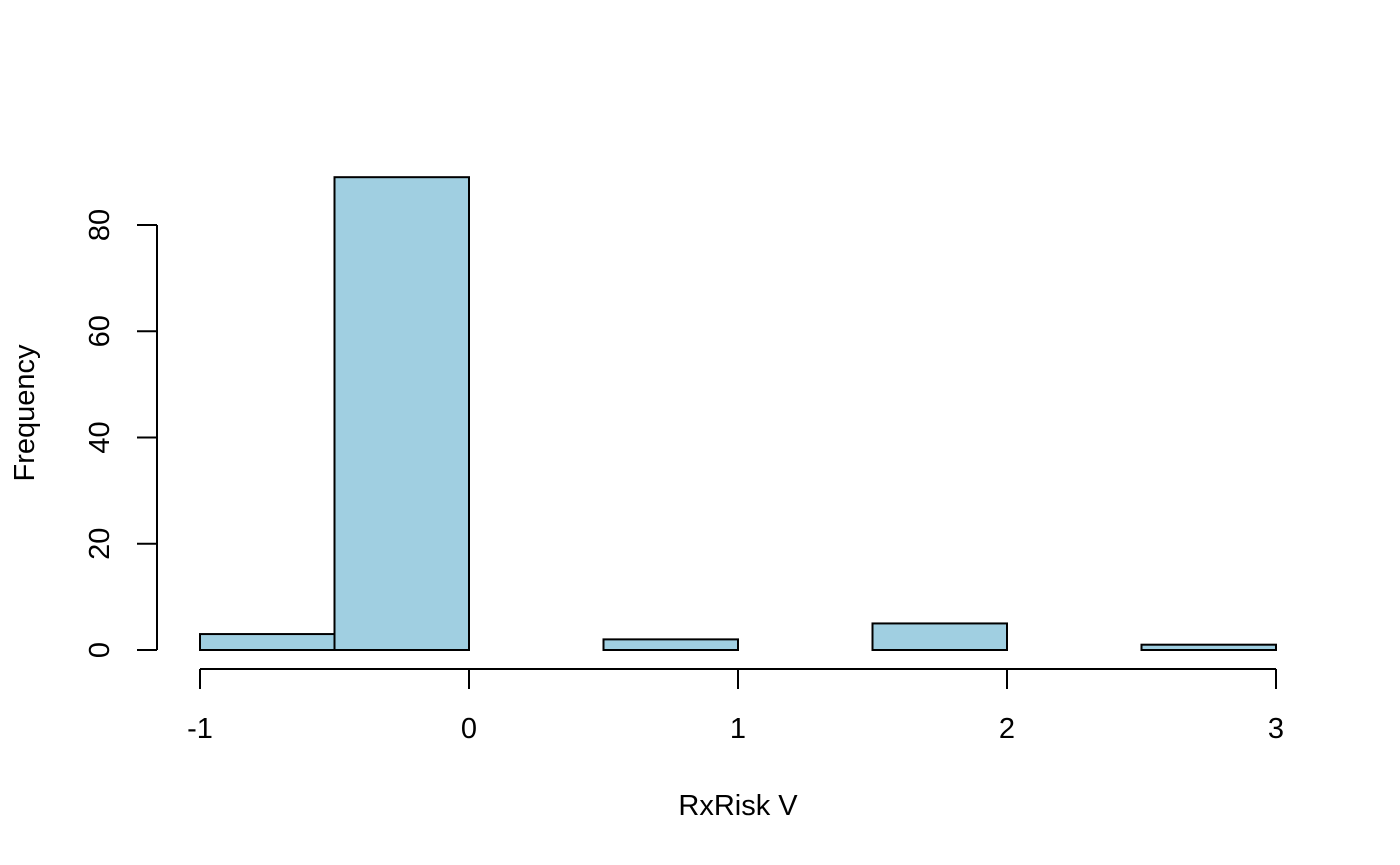 The width and height of the screenshot is (1400, 865). What do you see at coordinates (738, 806) in the screenshot?
I see `x-axis-title: RxRisk V` at bounding box center [738, 806].